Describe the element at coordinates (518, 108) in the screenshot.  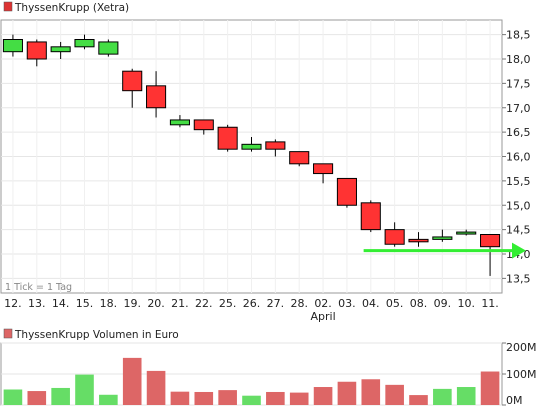
I see `price-y-tick-label: 17,0` at that location.